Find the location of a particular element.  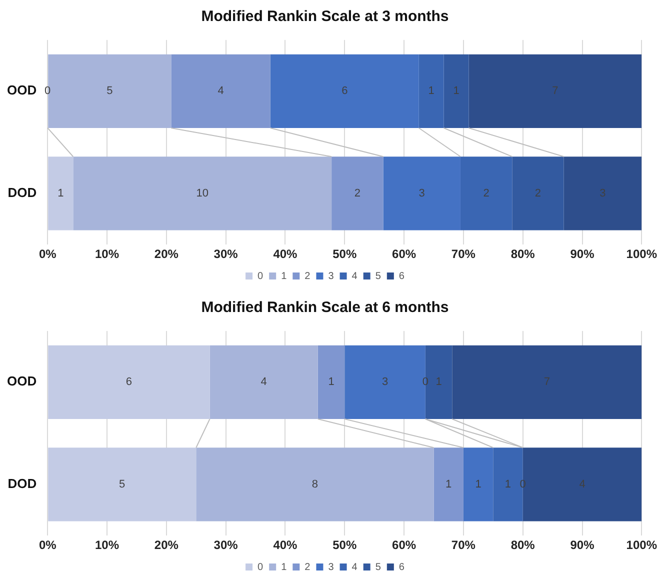

annotation: 10 is located at coordinates (202, 193).